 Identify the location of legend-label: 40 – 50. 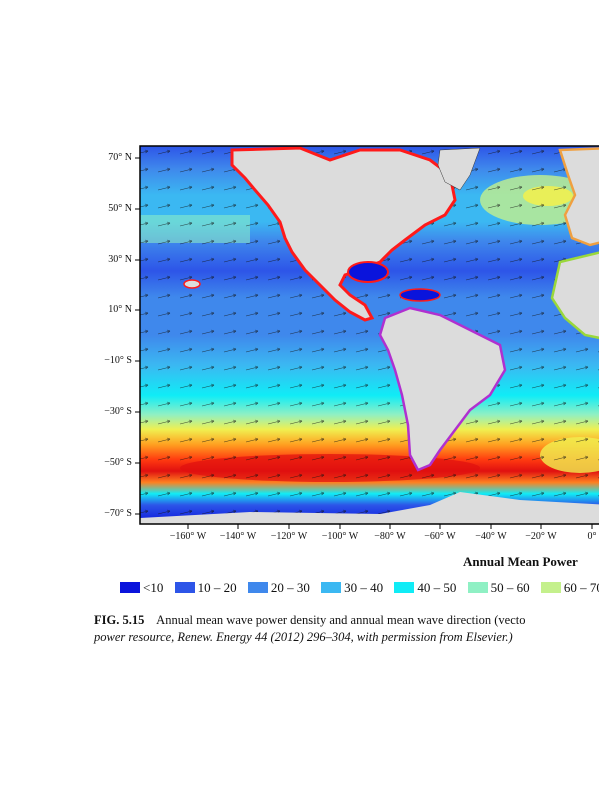
(437, 588).